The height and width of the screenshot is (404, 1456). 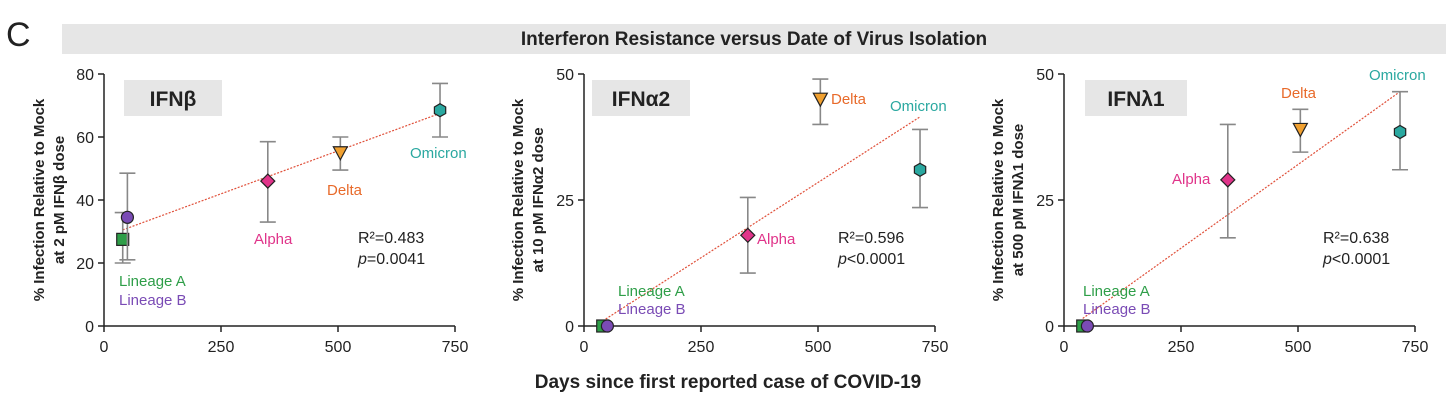 I want to click on panel-label: IFNβ, so click(x=173, y=99).